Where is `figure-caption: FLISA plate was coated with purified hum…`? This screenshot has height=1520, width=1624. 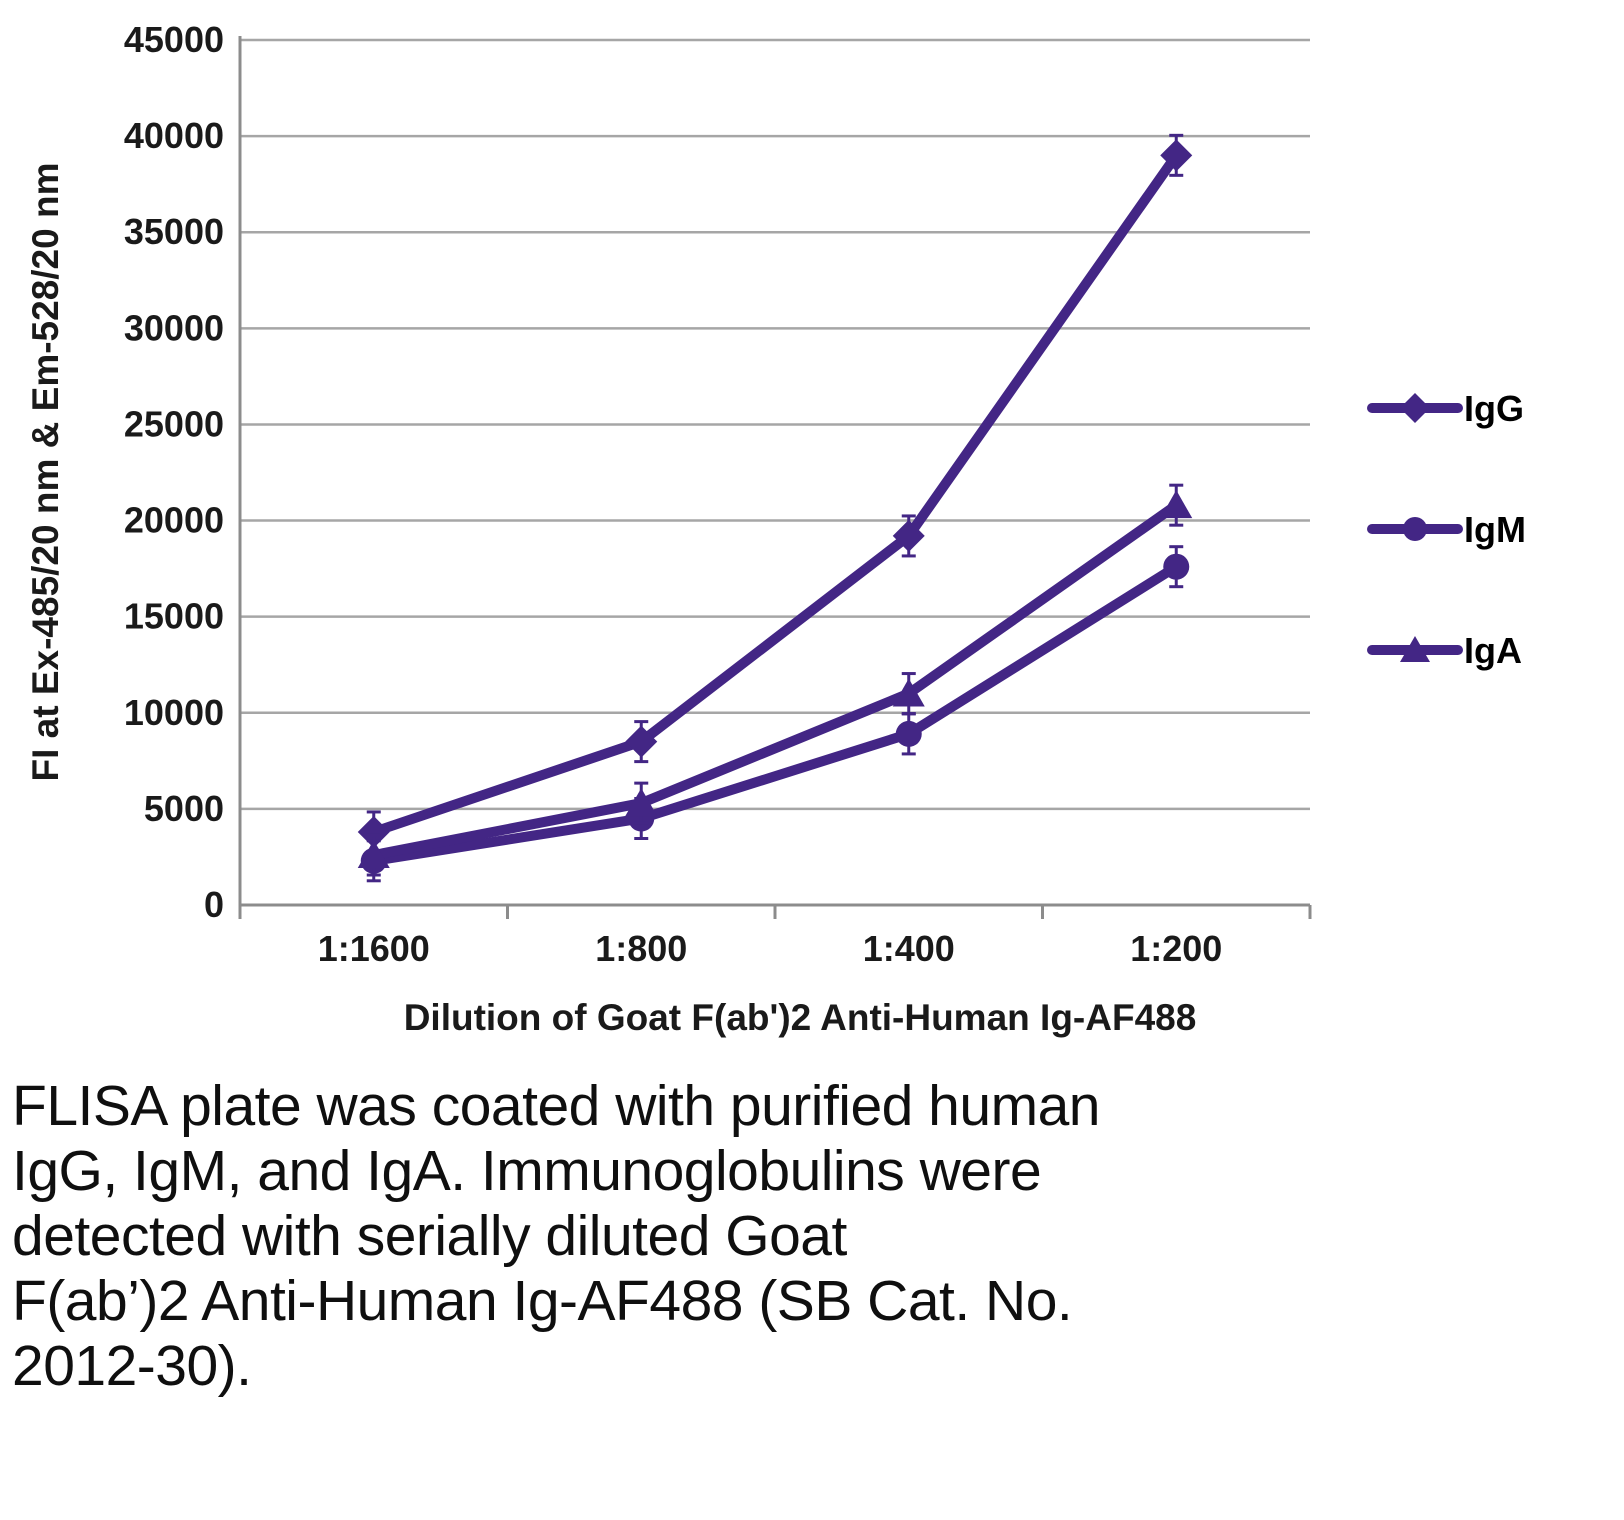
figure-caption: FLISA plate was coated with purified hum… is located at coordinates (556, 1236).